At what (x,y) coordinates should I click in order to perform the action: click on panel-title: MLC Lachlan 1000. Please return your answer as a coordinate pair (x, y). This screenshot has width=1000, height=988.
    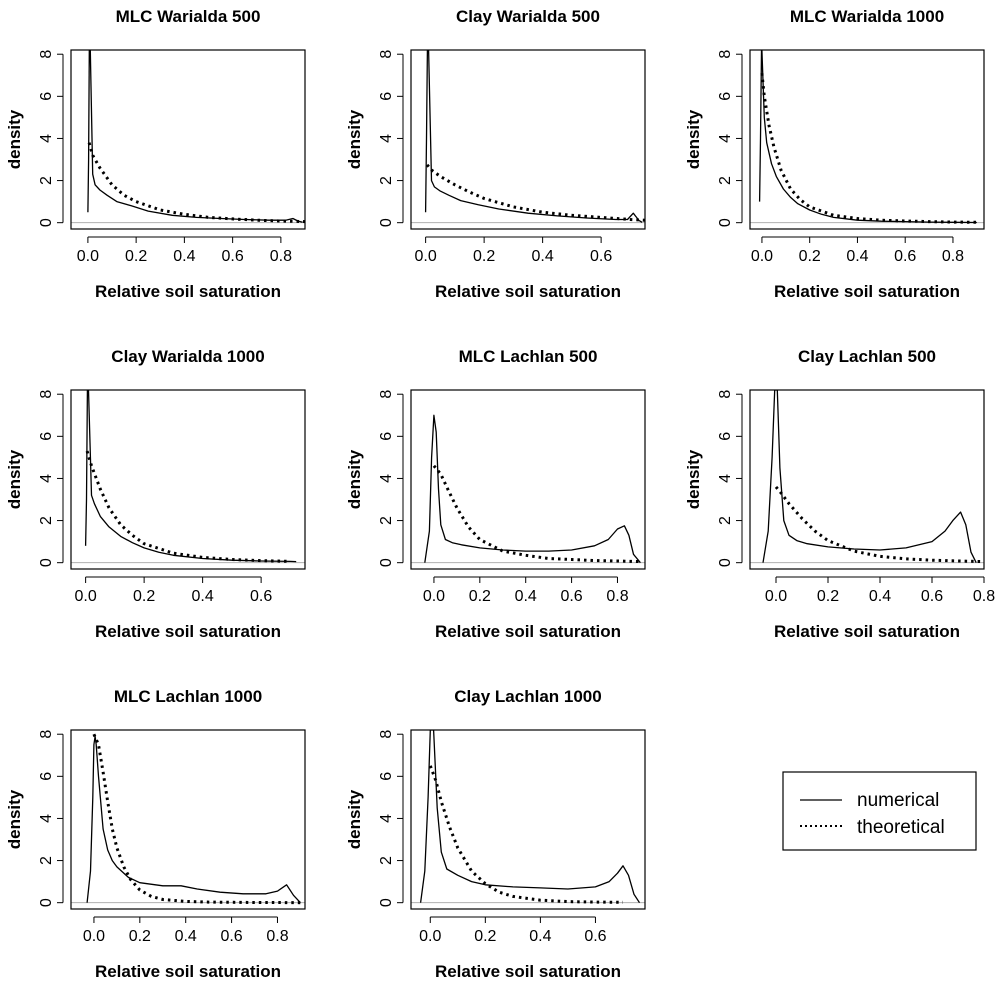
    Looking at the image, I should click on (188, 696).